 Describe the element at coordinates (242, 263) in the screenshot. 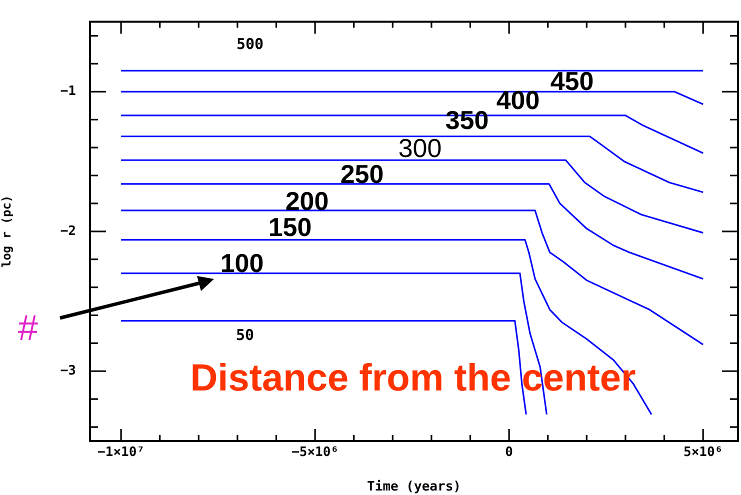

I see `series-label: 100` at that location.